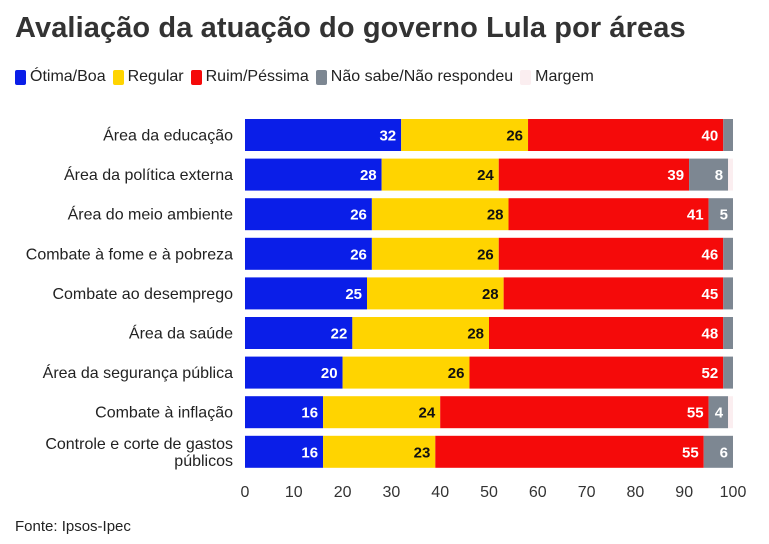 Image resolution: width=769 pixels, height=544 pixels. Describe the element at coordinates (710, 294) in the screenshot. I see `data-label-ruim-pessima: 45` at that location.